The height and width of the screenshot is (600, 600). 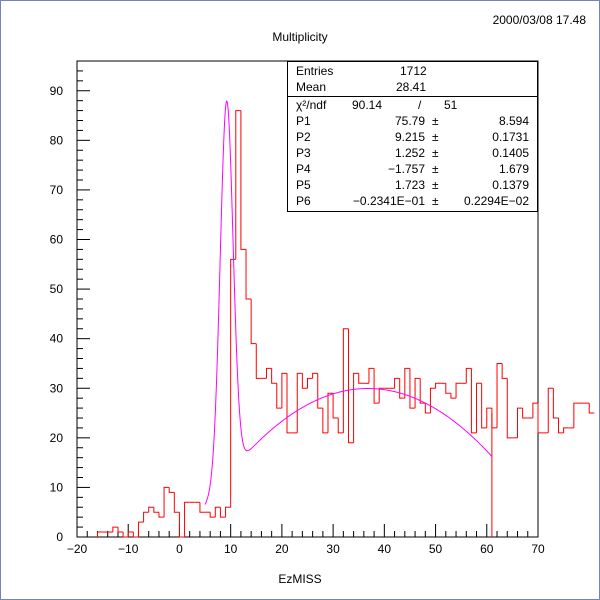 I want to click on y-tick-label: 70, so click(x=57, y=190).